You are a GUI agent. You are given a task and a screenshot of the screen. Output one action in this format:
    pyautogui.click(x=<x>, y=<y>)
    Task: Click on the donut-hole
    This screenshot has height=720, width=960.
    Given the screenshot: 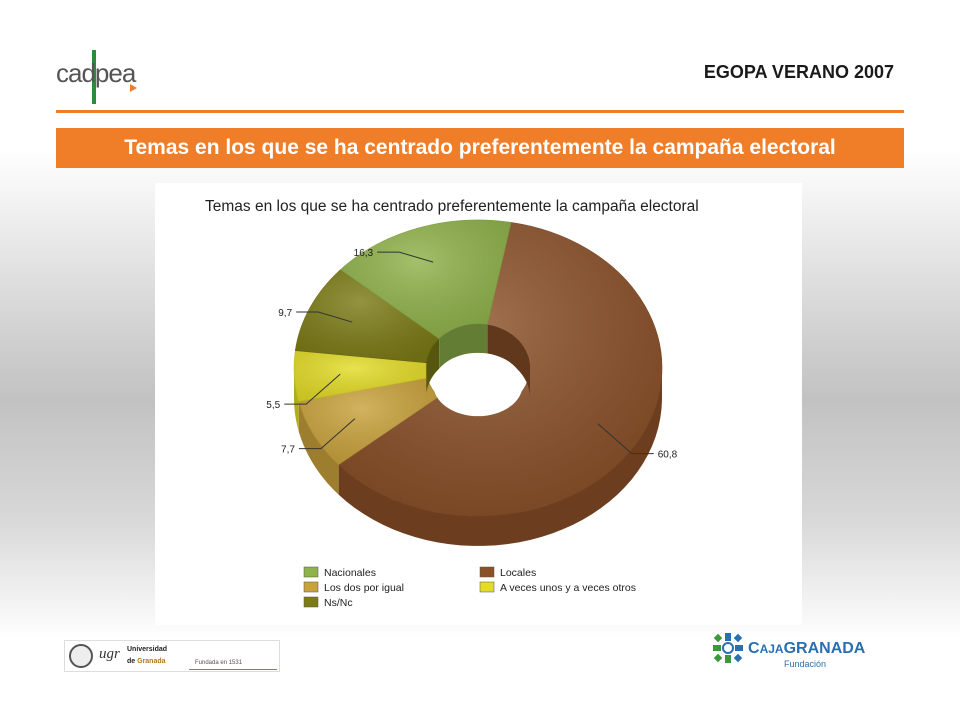 What is the action you would take?
    pyautogui.click(x=478, y=370)
    